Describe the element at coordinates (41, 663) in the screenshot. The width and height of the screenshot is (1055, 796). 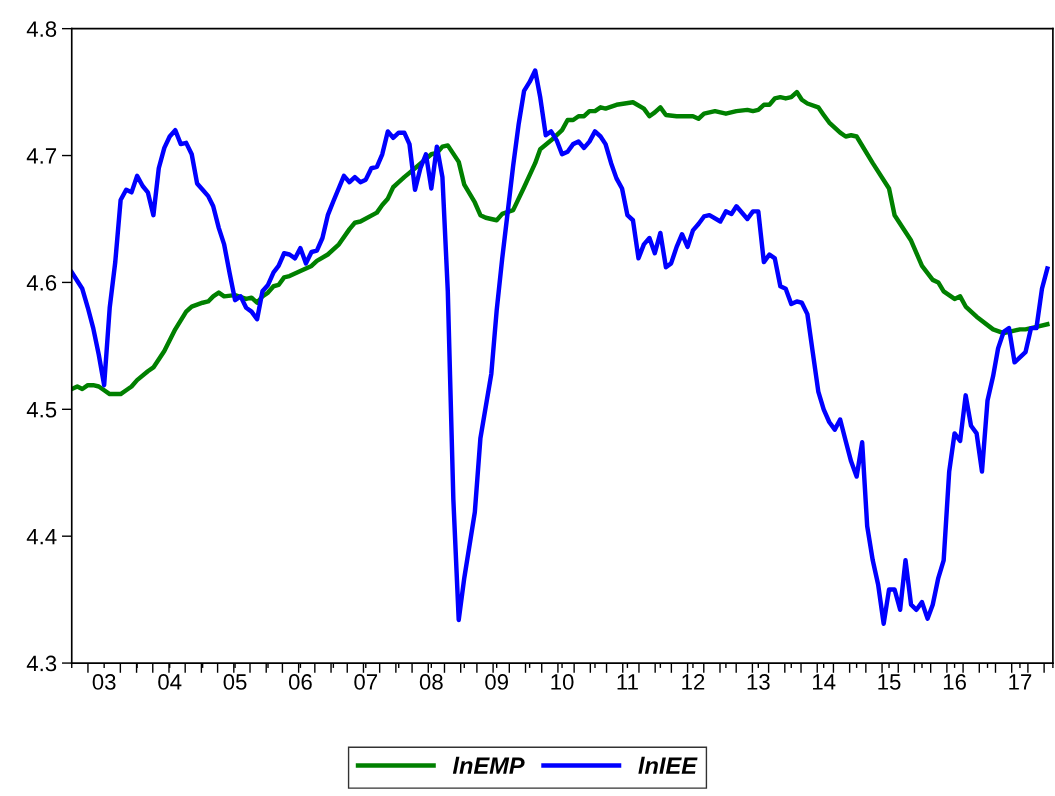
I see `y-tick-label: 4.3` at that location.